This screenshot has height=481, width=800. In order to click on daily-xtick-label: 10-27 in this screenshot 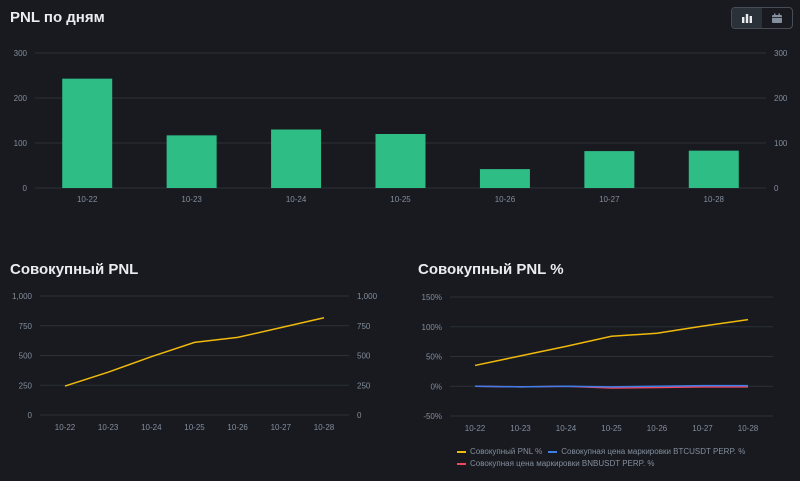, I will do `click(609, 199)`.